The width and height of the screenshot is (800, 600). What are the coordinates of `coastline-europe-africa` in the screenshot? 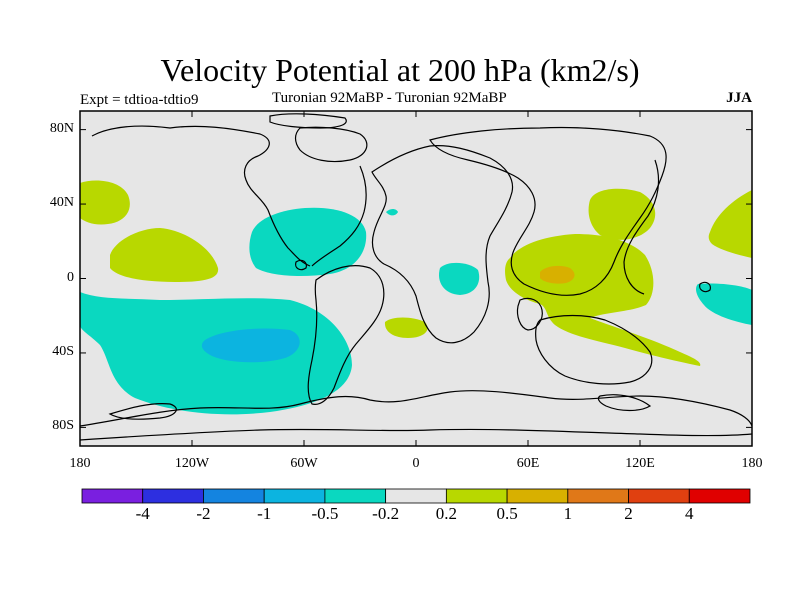 It's located at (442, 244).